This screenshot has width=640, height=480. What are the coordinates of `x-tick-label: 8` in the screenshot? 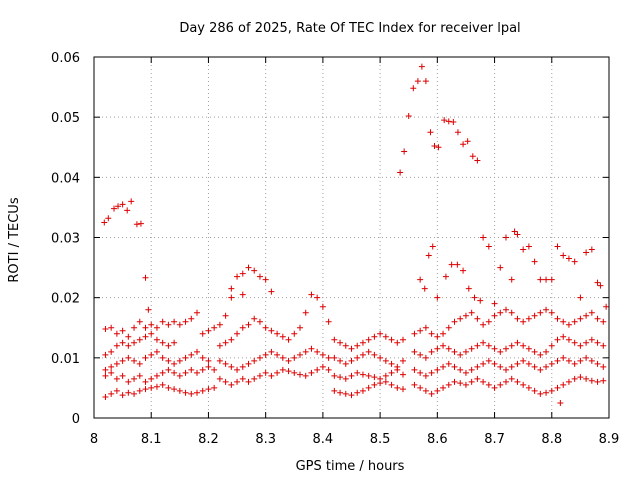 It's located at (94, 439).